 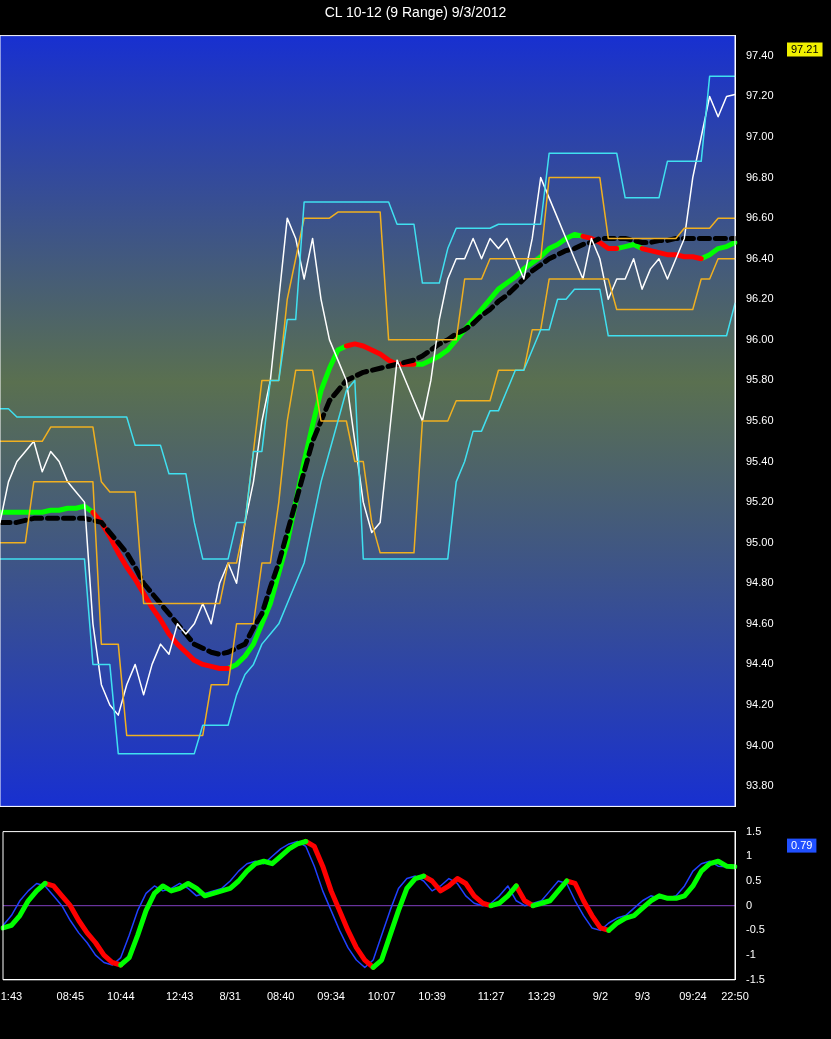 What do you see at coordinates (642, 996) in the screenshot?
I see `x-tick-label: 9/3` at bounding box center [642, 996].